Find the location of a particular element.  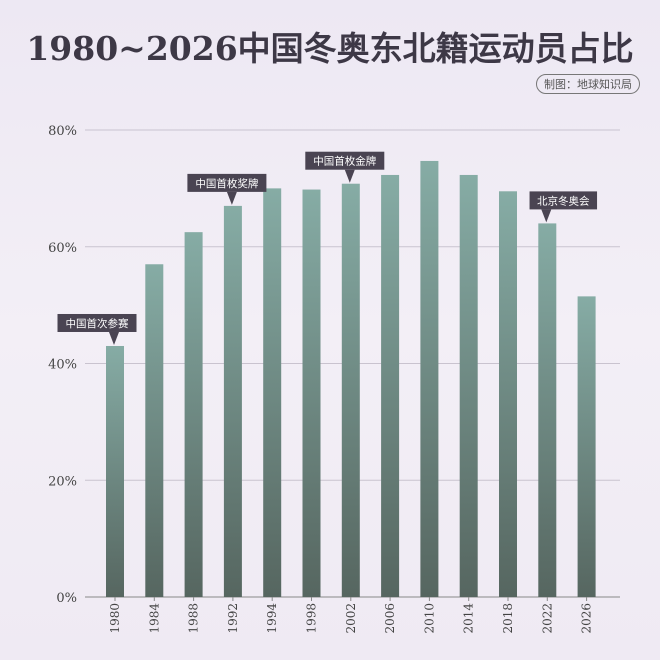

x-tick-label: 2006 is located at coordinates (390, 618).